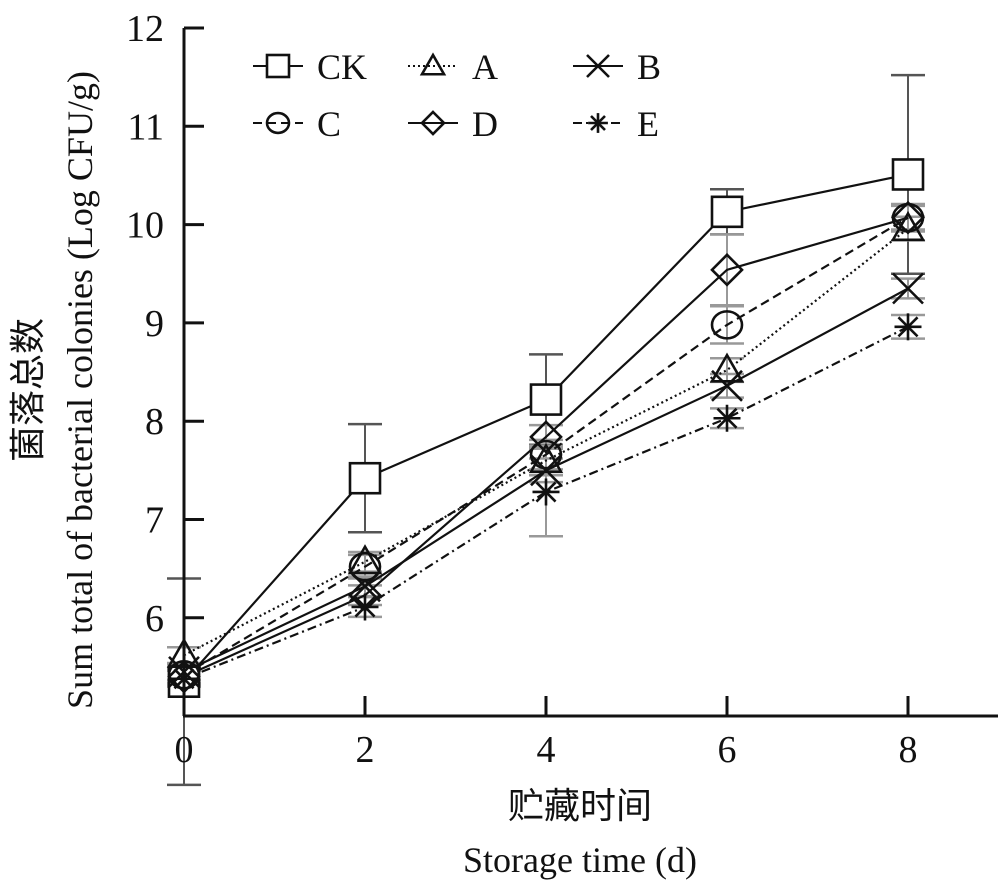  Describe the element at coordinates (154, 521) in the screenshot. I see `y-tick-label: 7` at that location.